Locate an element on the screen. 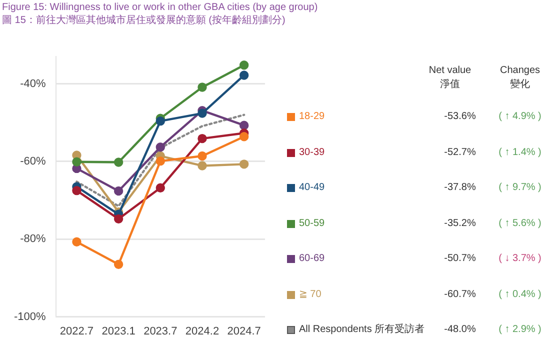 The image size is (554, 348). chart-title: Figure 15: Willingness to live or work in other GBA cities (by age group) is located at coordinates (160, 7).